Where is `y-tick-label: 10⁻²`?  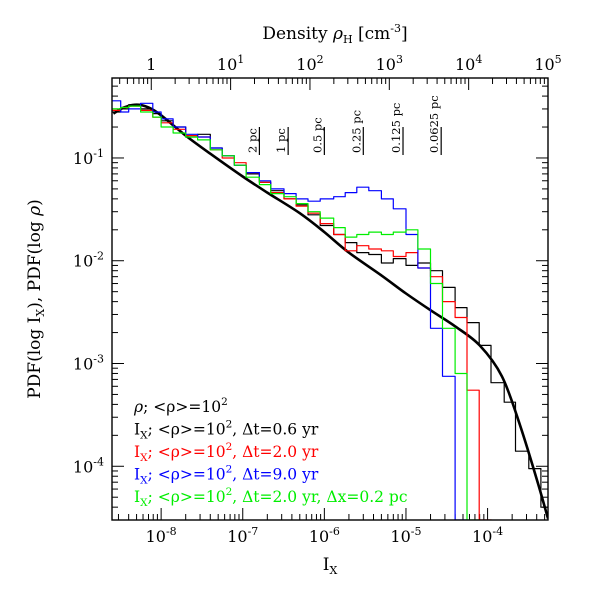 y-tick-label: 10⁻² is located at coordinates (88, 260).